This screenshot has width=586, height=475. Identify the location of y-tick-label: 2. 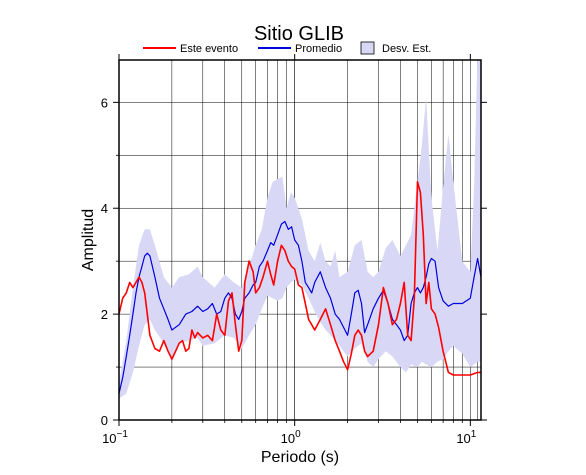
(104, 314).